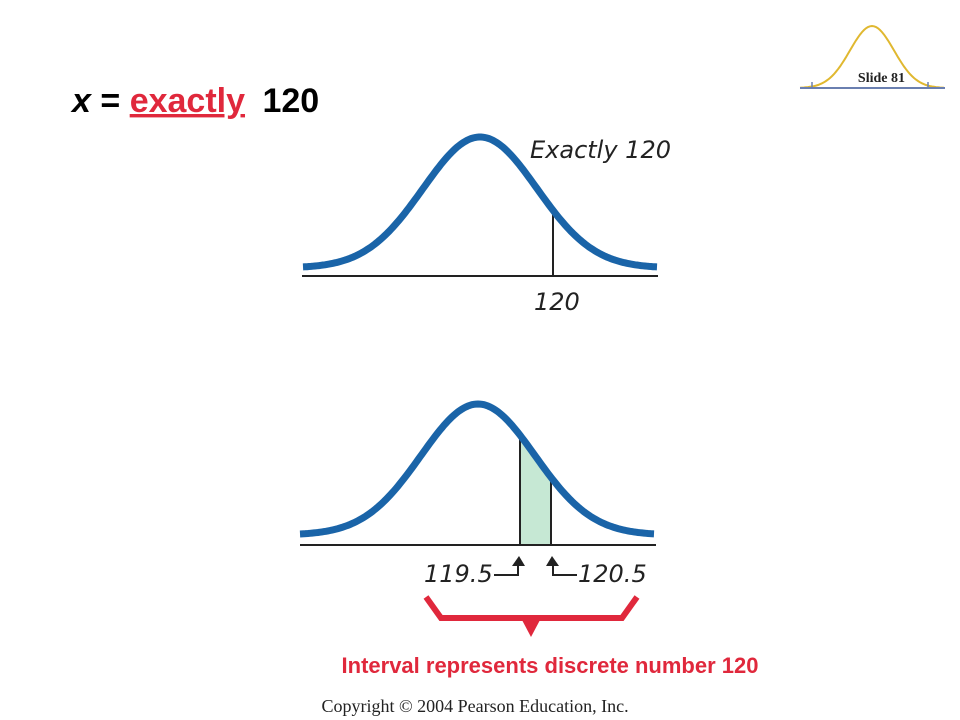  What do you see at coordinates (557, 302) in the screenshot?
I see `tick-label: 120` at bounding box center [557, 302].